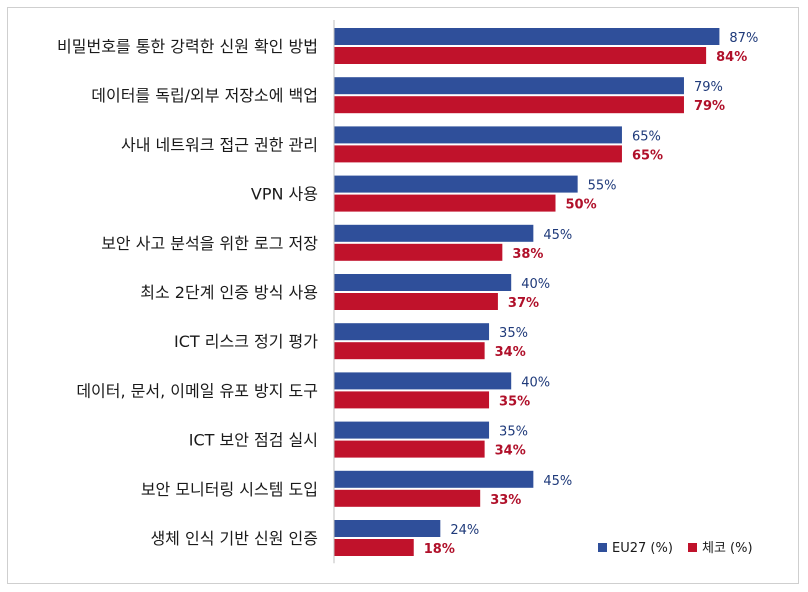  I want to click on legend-swatch-eu27, so click(602, 547).